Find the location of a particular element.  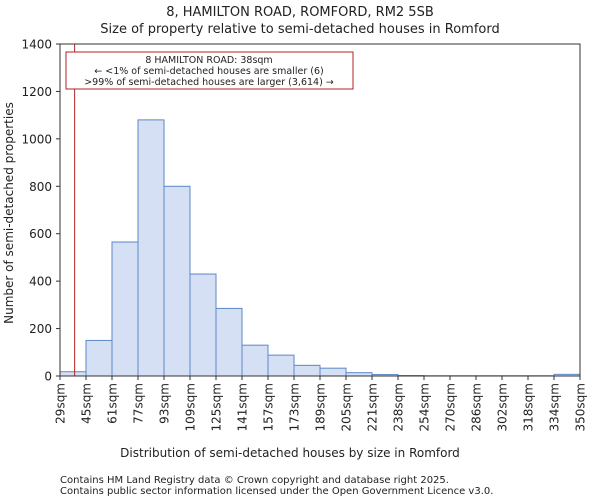

y-tick-label: 800 is located at coordinates (40, 187).